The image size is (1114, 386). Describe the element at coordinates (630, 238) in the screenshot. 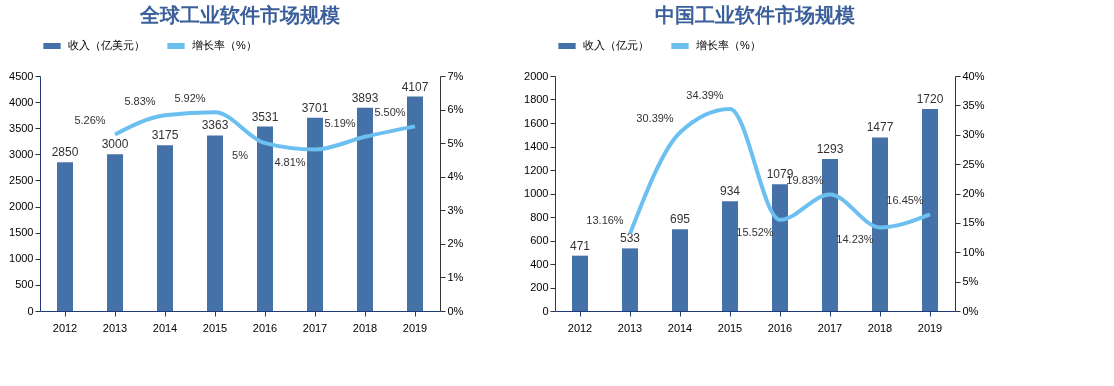

I see `data-label: 533` at that location.